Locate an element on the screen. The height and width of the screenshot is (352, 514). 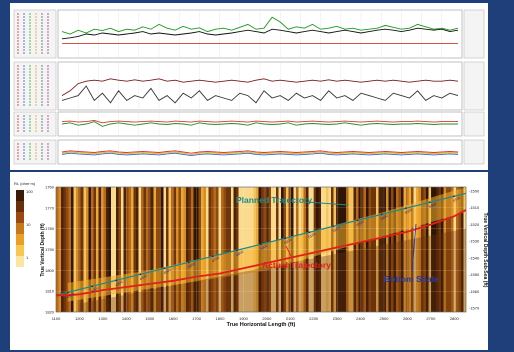
actual-trajectory-label: Actual Trajectory is located at coordinates (296, 265).